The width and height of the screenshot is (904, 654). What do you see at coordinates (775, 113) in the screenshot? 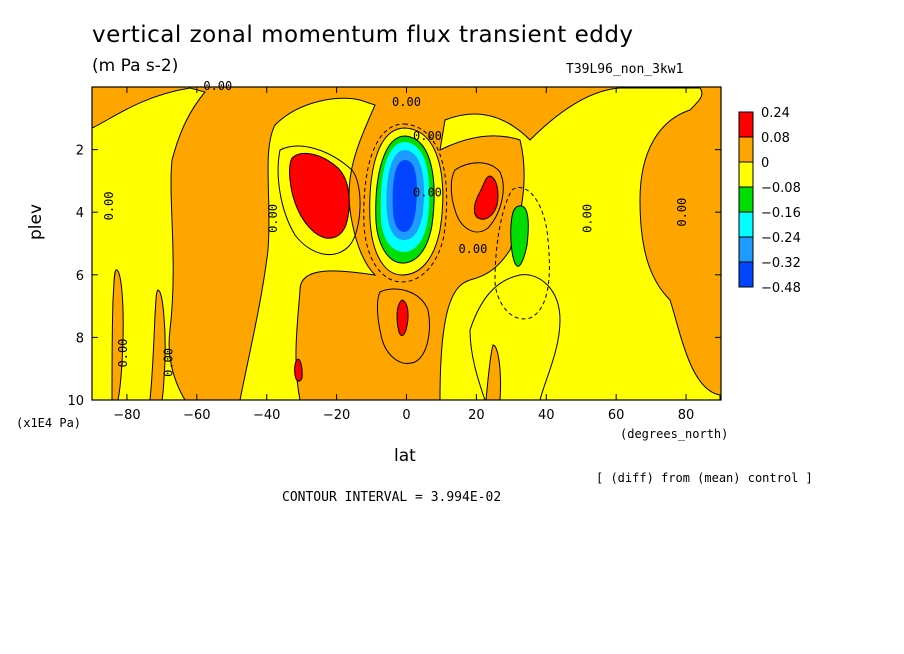
I see `legend-label: 0.24` at bounding box center [775, 113].